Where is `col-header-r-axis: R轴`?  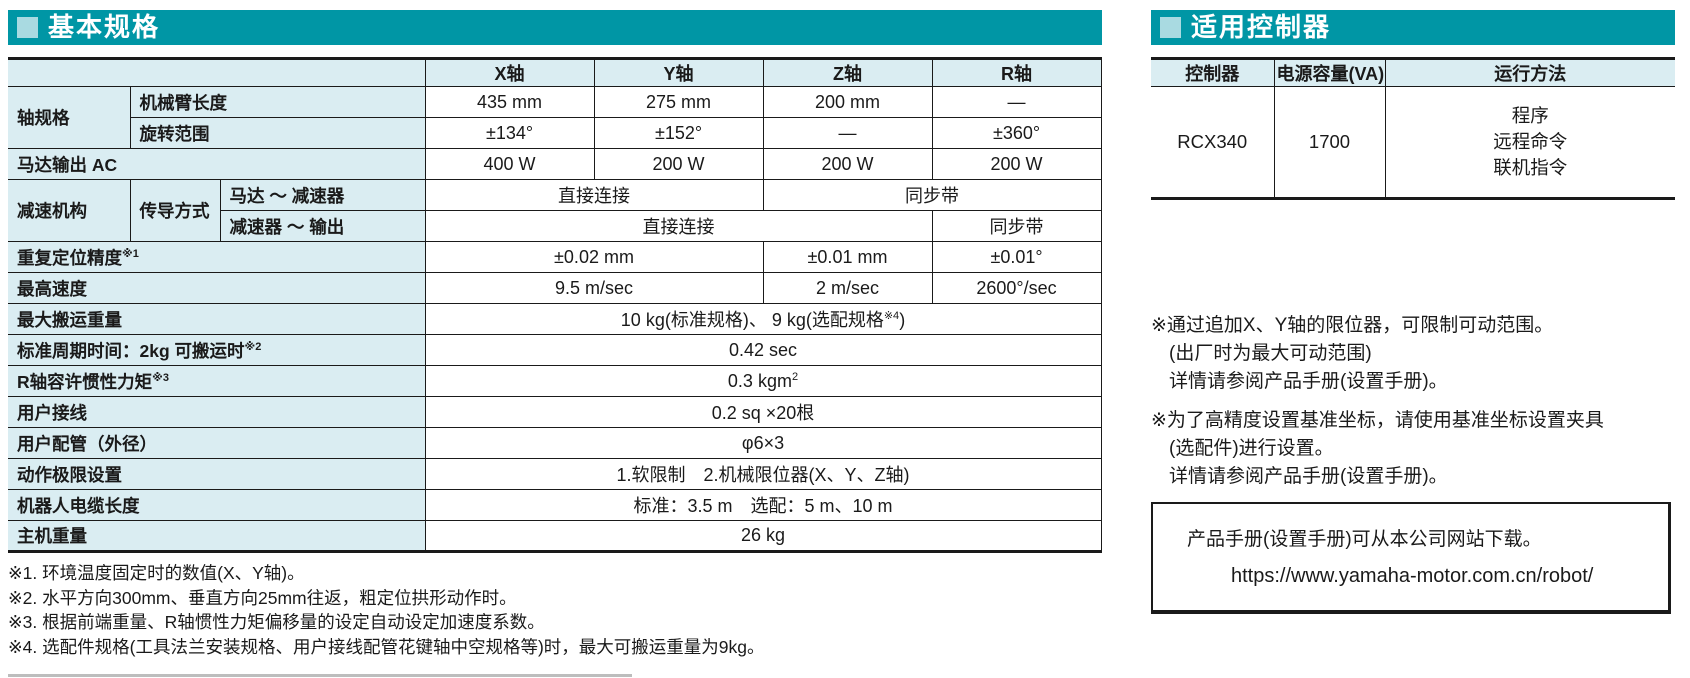 col-header-r-axis: R轴 is located at coordinates (1016, 72).